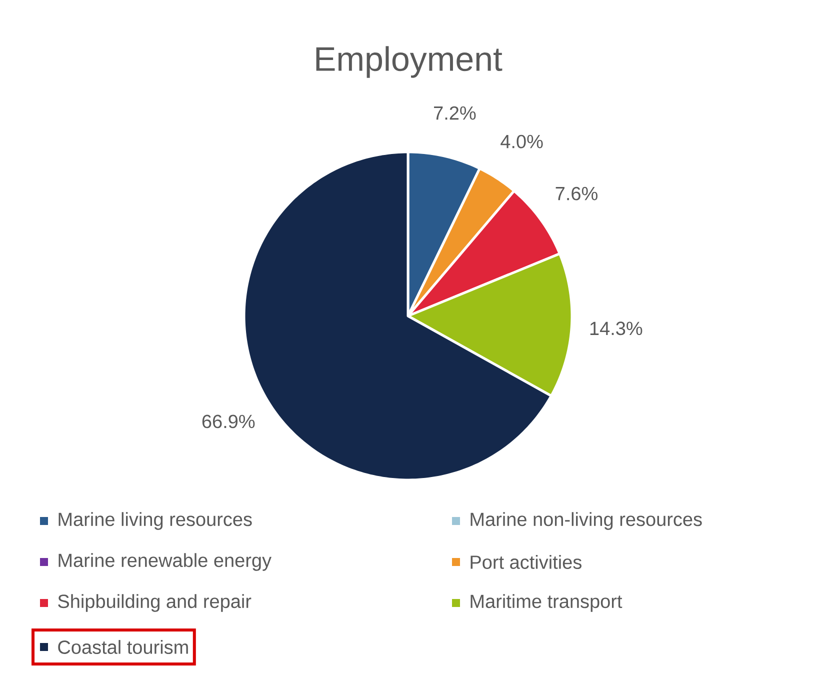  What do you see at coordinates (409, 62) in the screenshot?
I see `chart-title: Employment` at bounding box center [409, 62].